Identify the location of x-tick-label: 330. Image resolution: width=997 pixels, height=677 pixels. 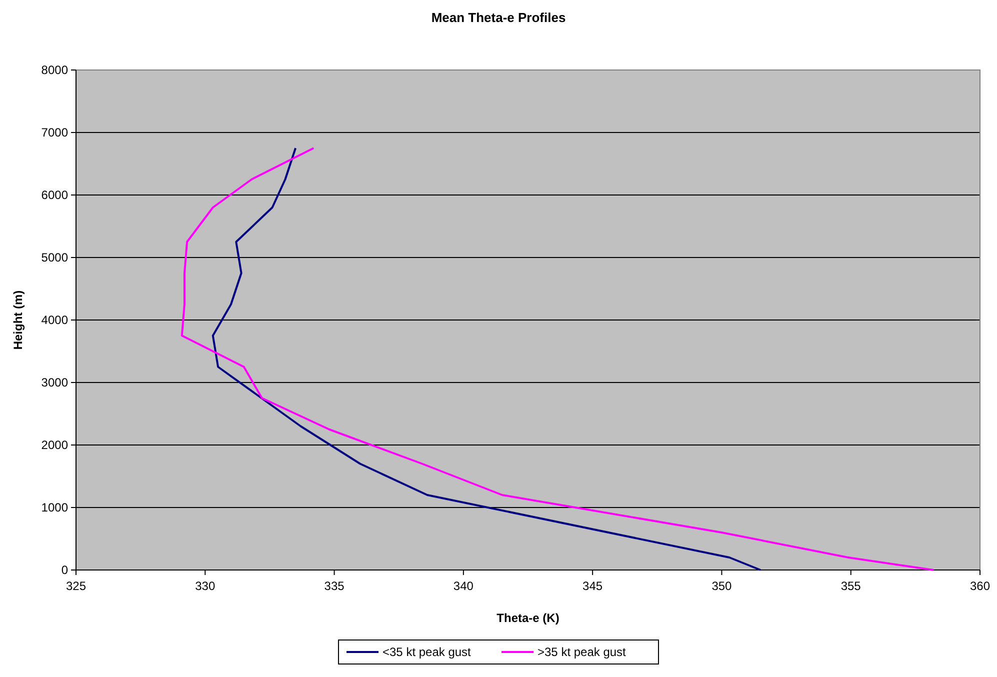
(205, 586).